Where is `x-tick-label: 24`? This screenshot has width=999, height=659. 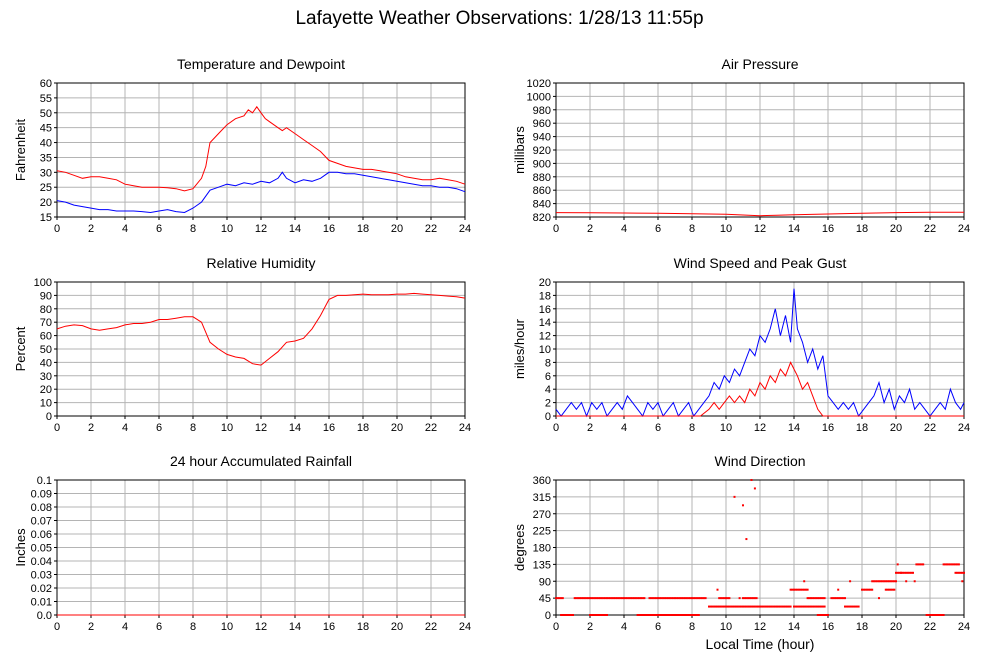 x-tick-label: 24 is located at coordinates (964, 229).